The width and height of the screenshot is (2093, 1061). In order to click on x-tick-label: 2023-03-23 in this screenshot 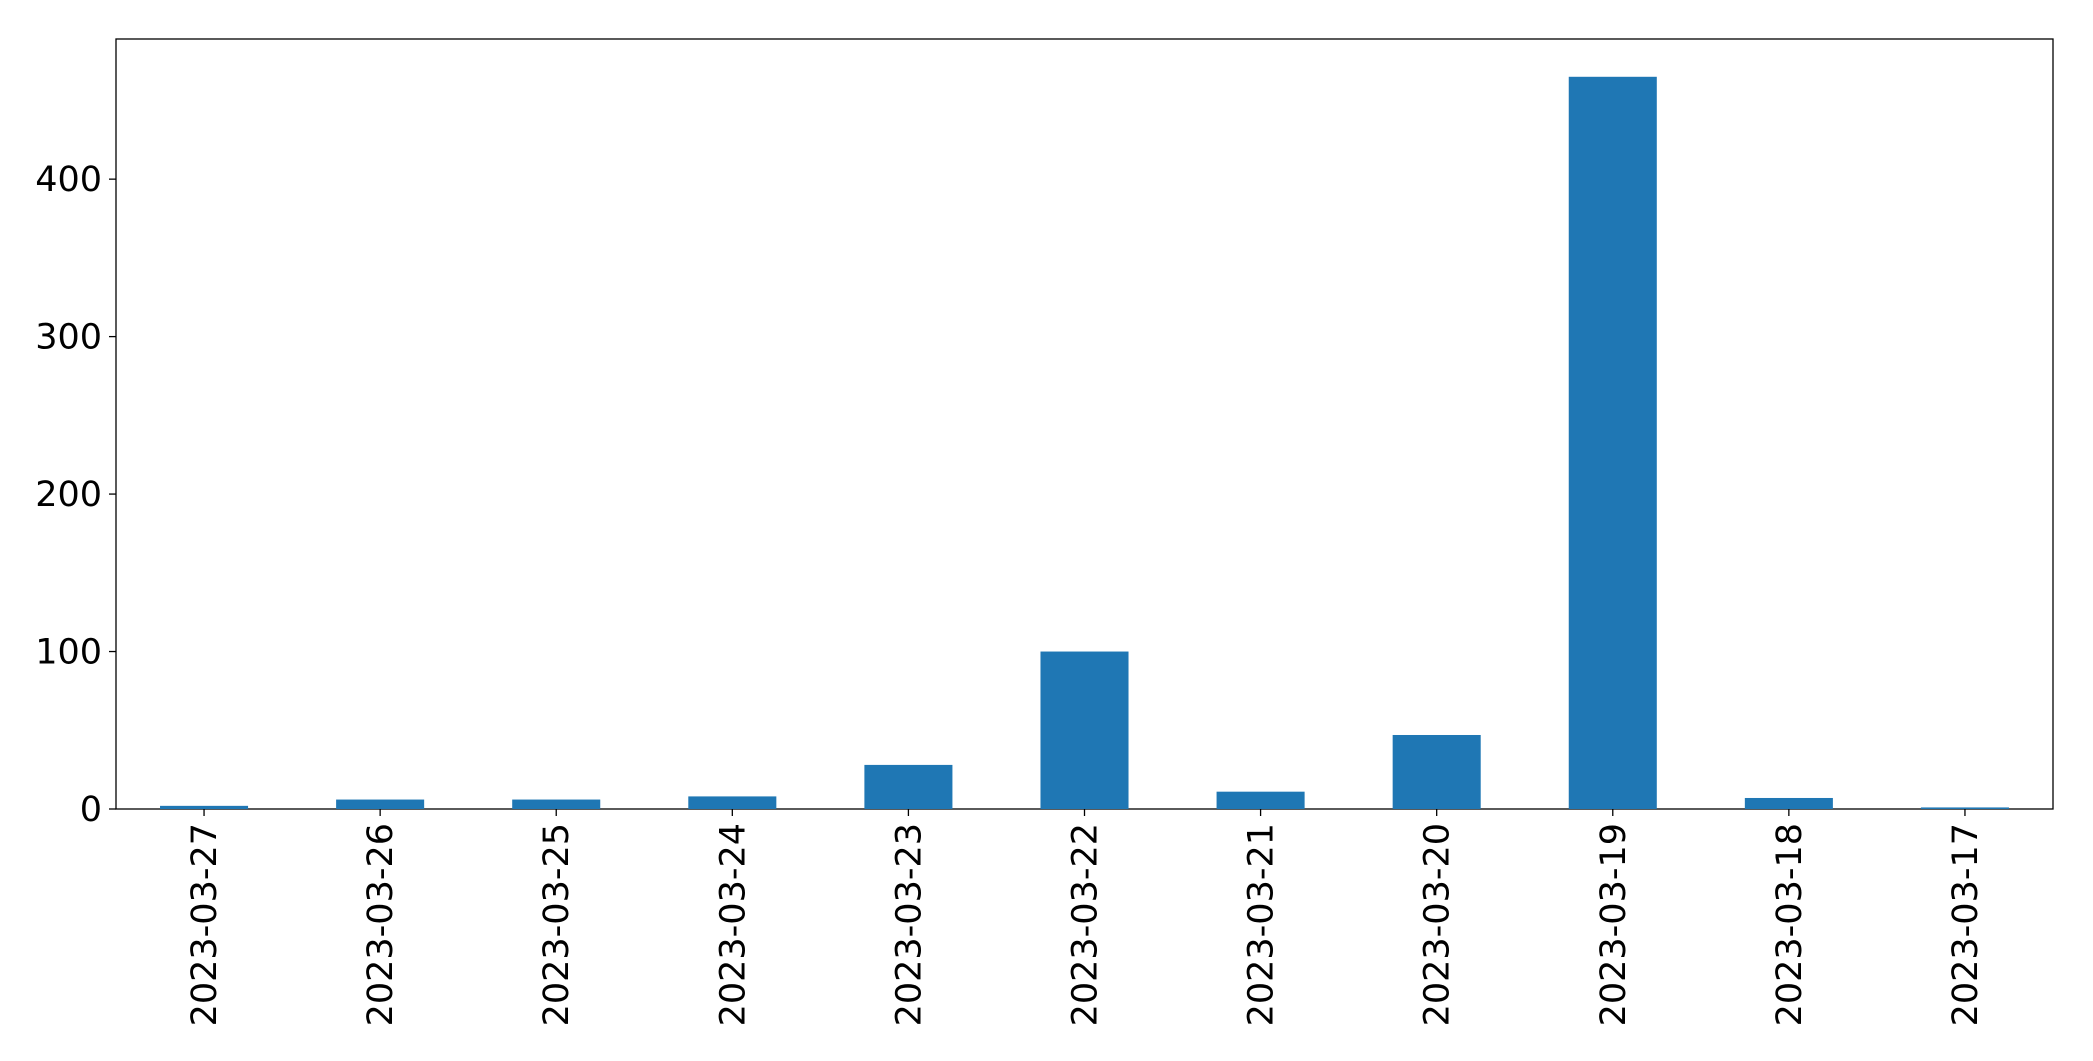, I will do `click(909, 924)`.